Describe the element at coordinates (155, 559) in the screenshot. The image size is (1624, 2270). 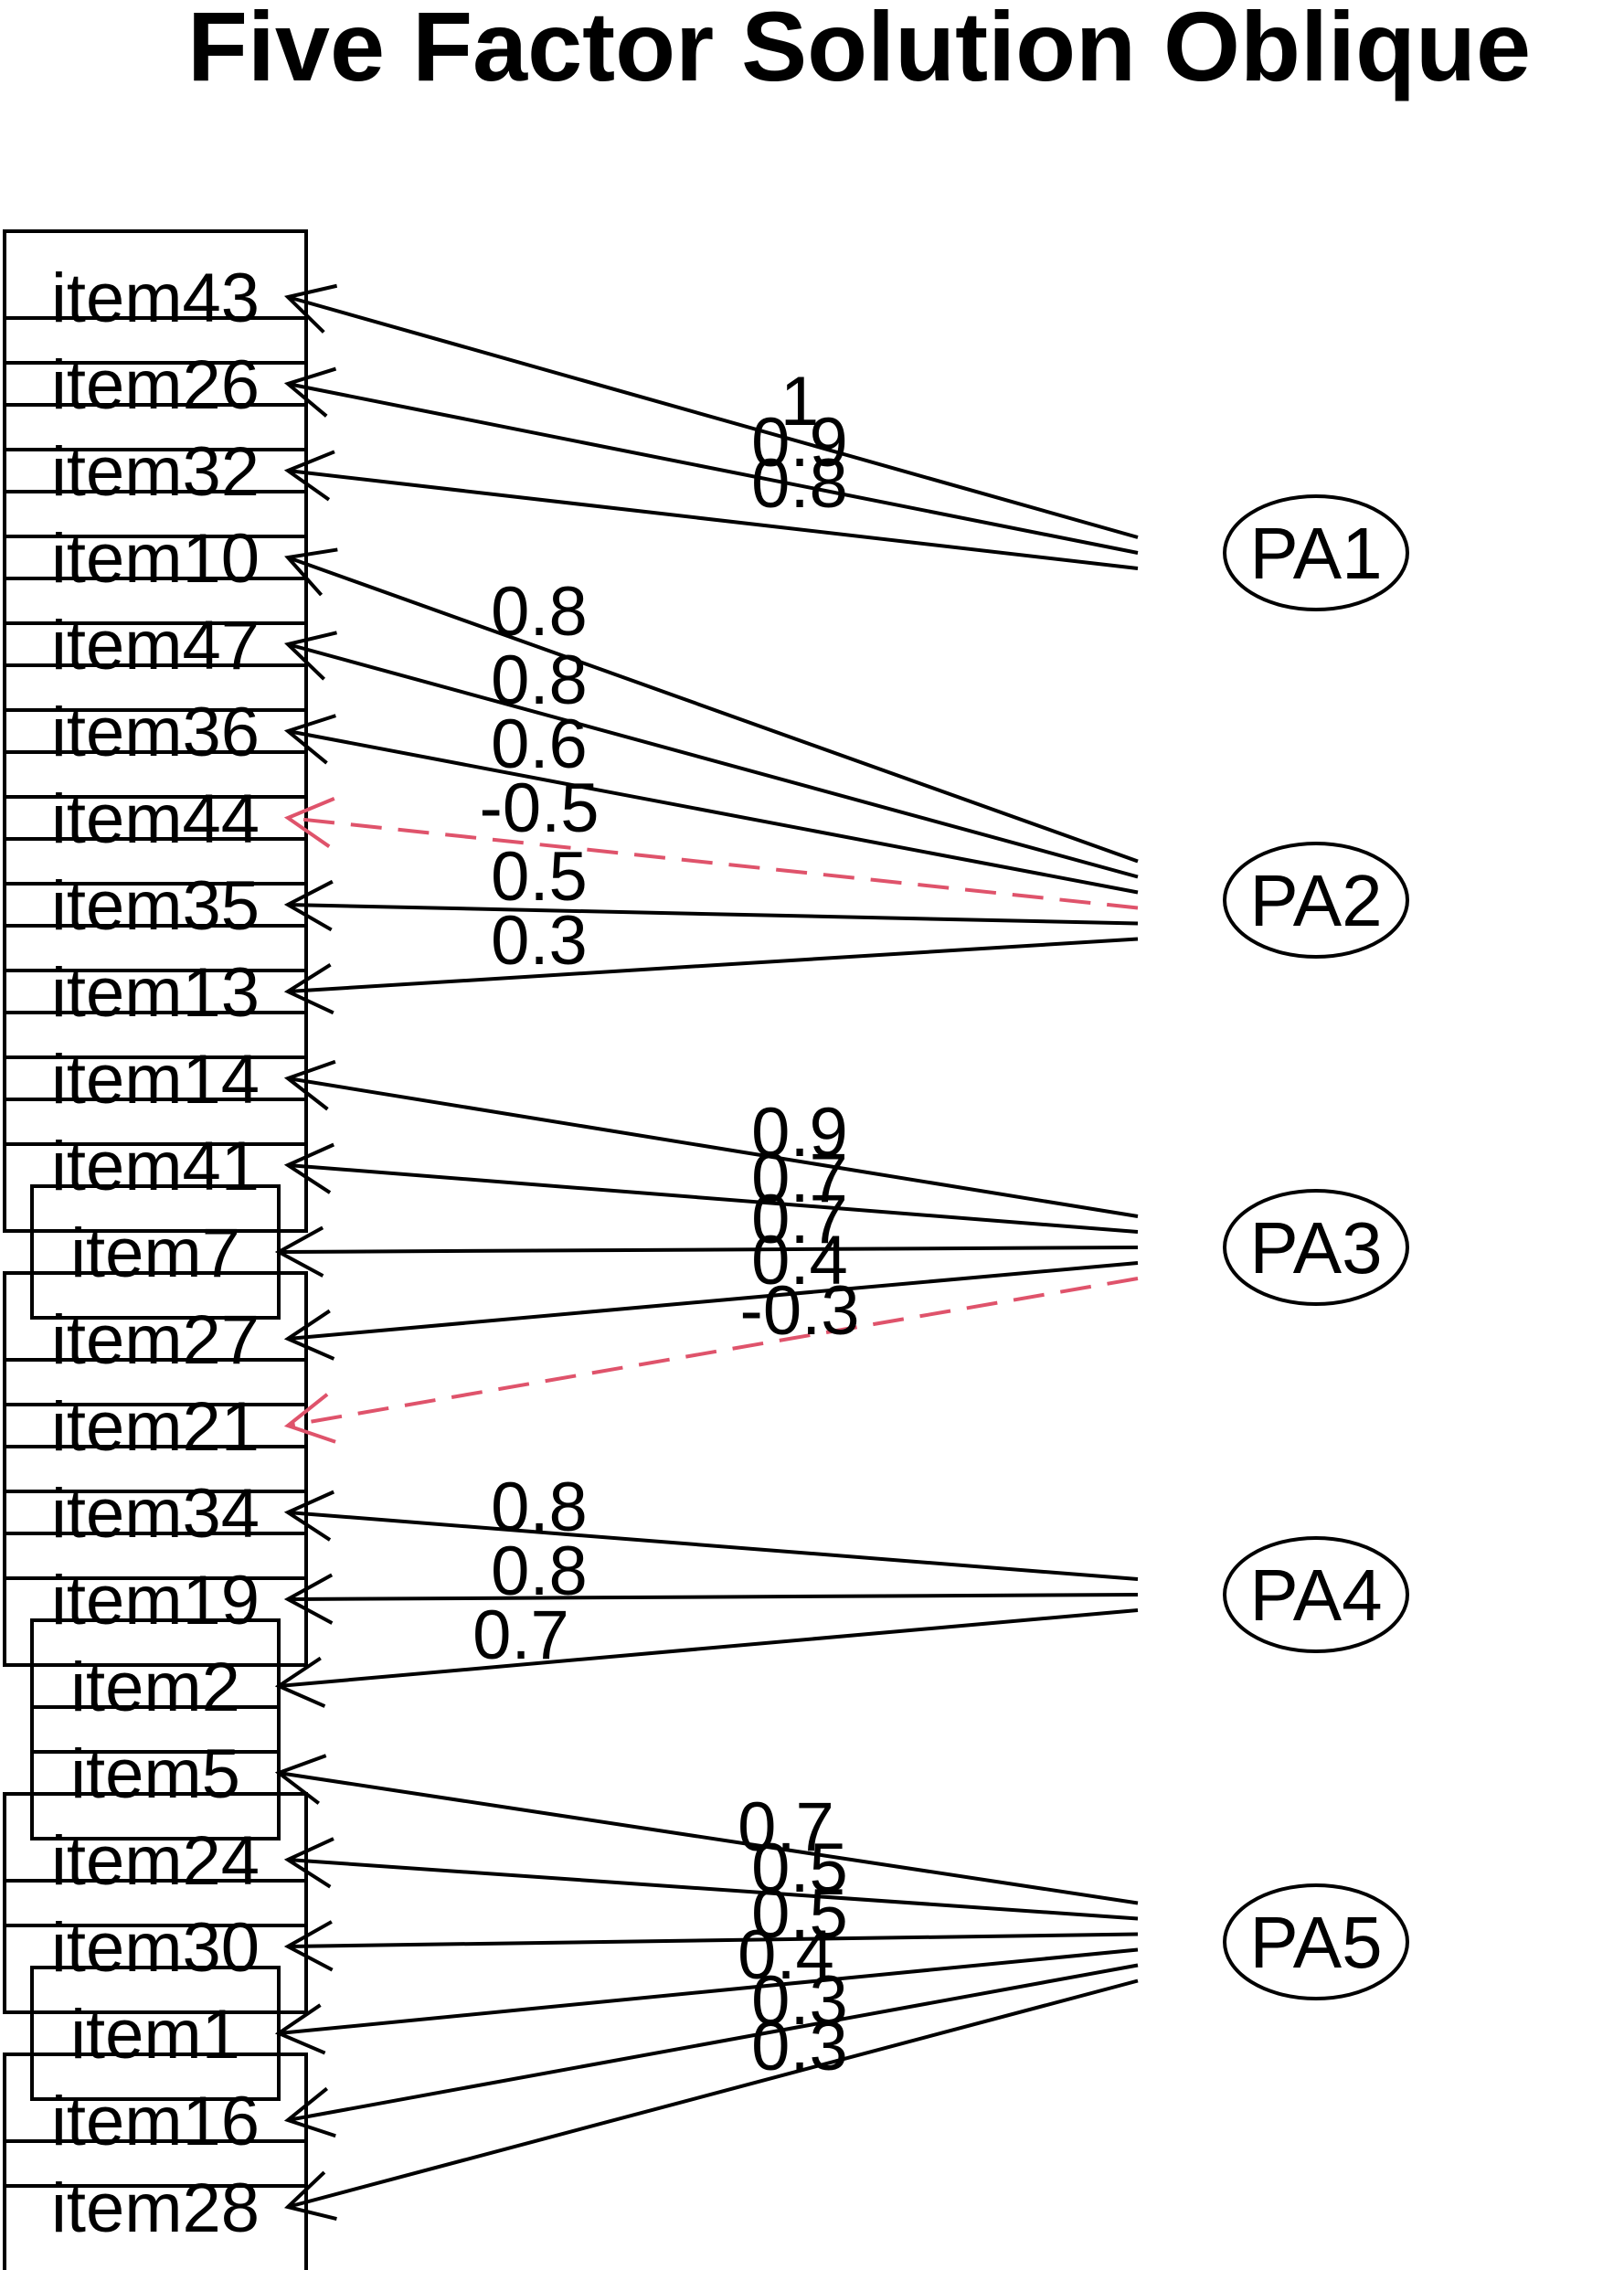
I see `item-label: item10` at that location.